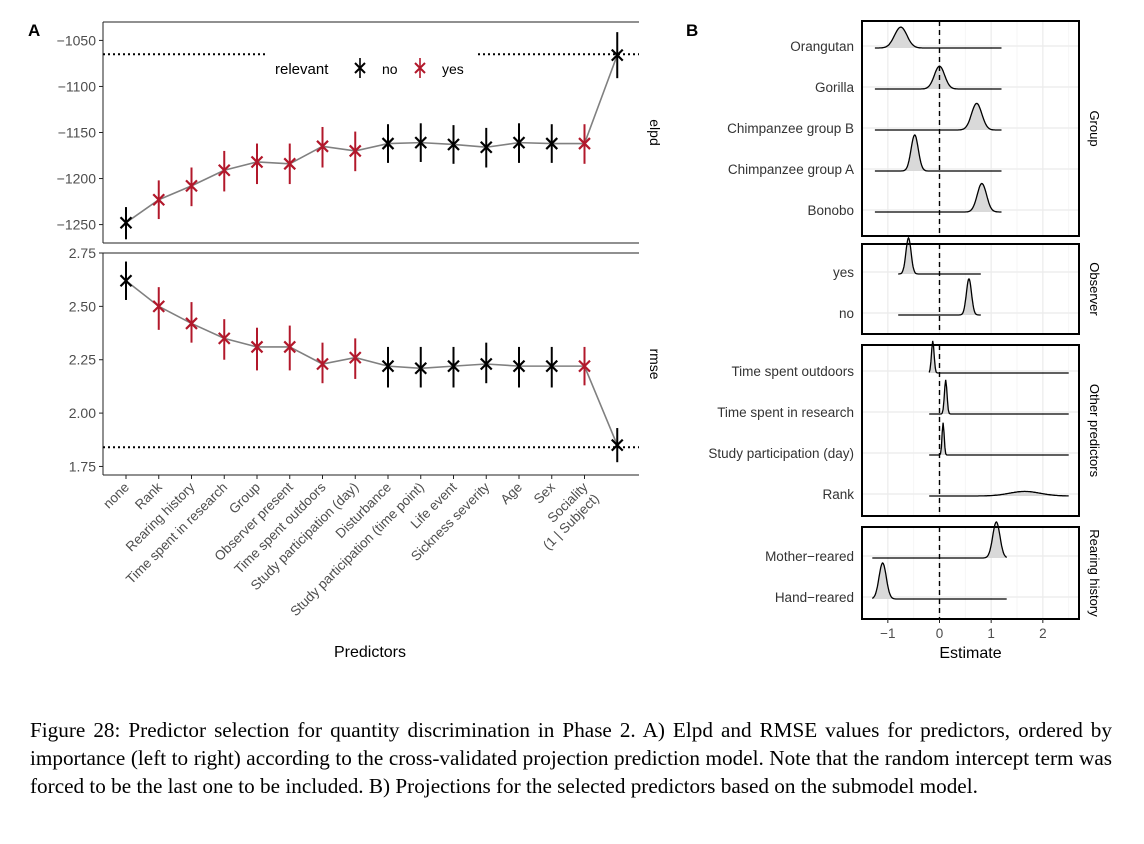 The height and width of the screenshot is (844, 1144). Describe the element at coordinates (82, 466) in the screenshot. I see `y-tick-label: 1.75` at that location.